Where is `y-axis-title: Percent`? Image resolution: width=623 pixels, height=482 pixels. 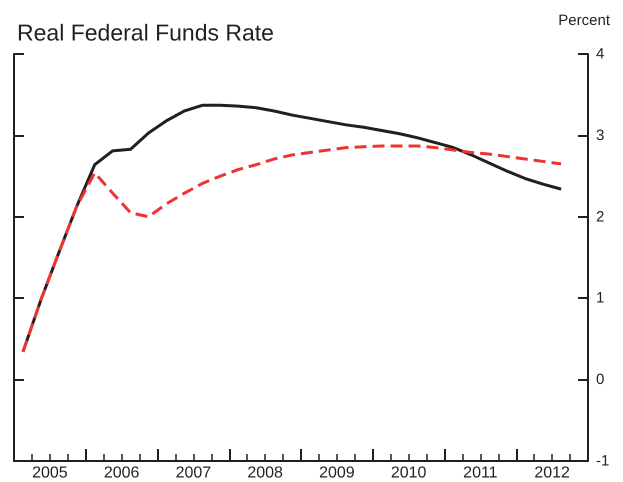 y-axis-title: Percent is located at coordinates (584, 20).